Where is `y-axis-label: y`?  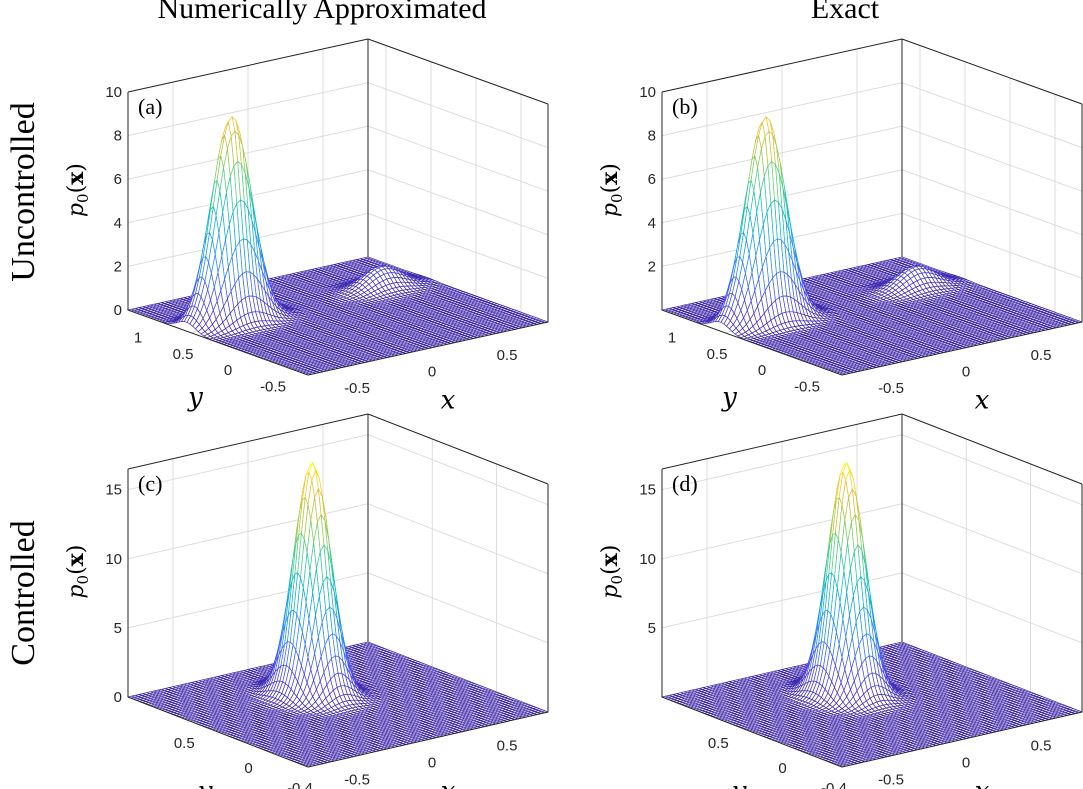
y-axis-label: y is located at coordinates (195, 398).